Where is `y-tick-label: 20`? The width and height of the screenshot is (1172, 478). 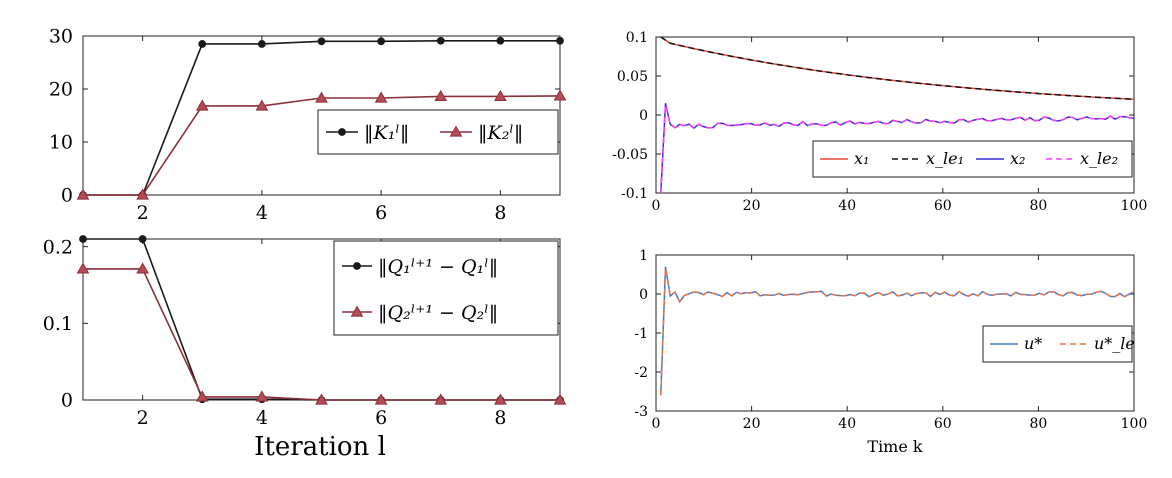 y-tick-label: 20 is located at coordinates (61, 90).